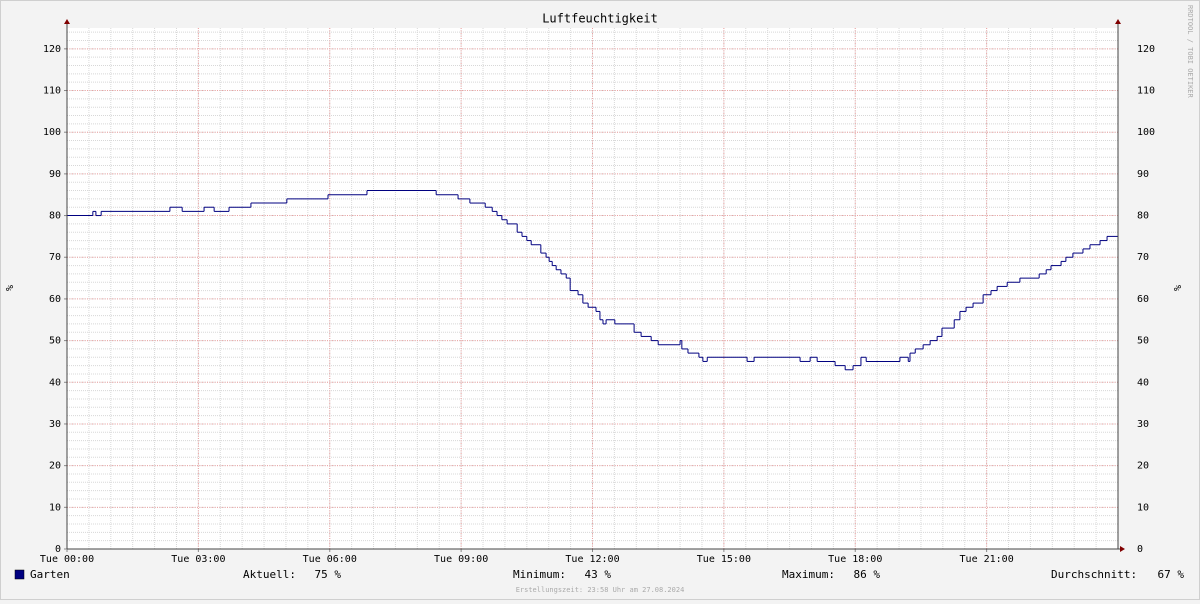 The width and height of the screenshot is (1200, 604). Describe the element at coordinates (55, 466) in the screenshot. I see `y-tick-label: 20` at that location.